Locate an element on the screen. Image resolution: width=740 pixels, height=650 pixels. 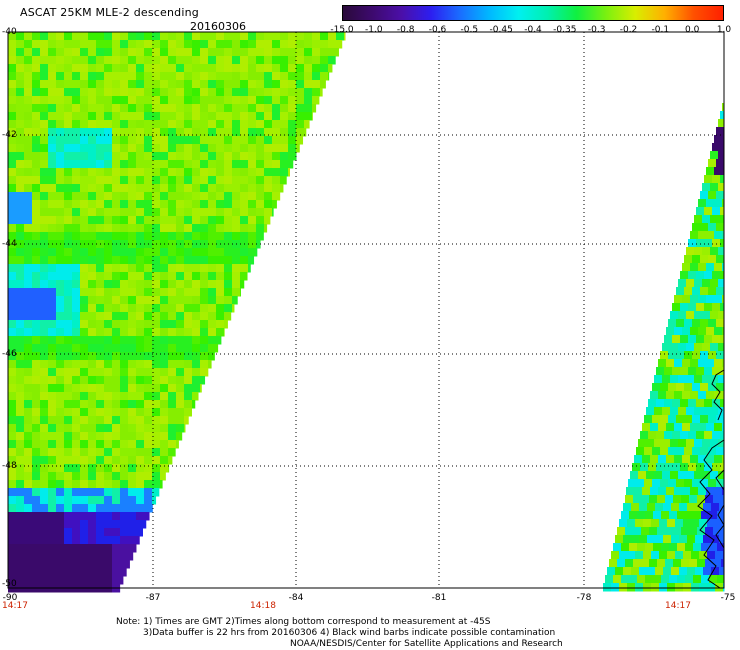
lat-tick-label: -48 is located at coordinates (9, 466).